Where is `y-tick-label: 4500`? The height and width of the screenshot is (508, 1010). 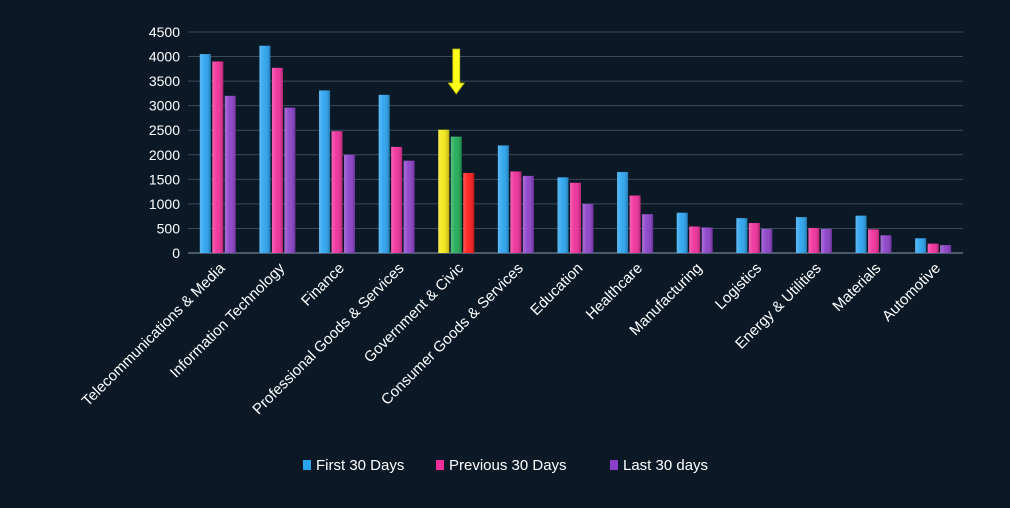
y-tick-label: 4500 is located at coordinates (164, 32).